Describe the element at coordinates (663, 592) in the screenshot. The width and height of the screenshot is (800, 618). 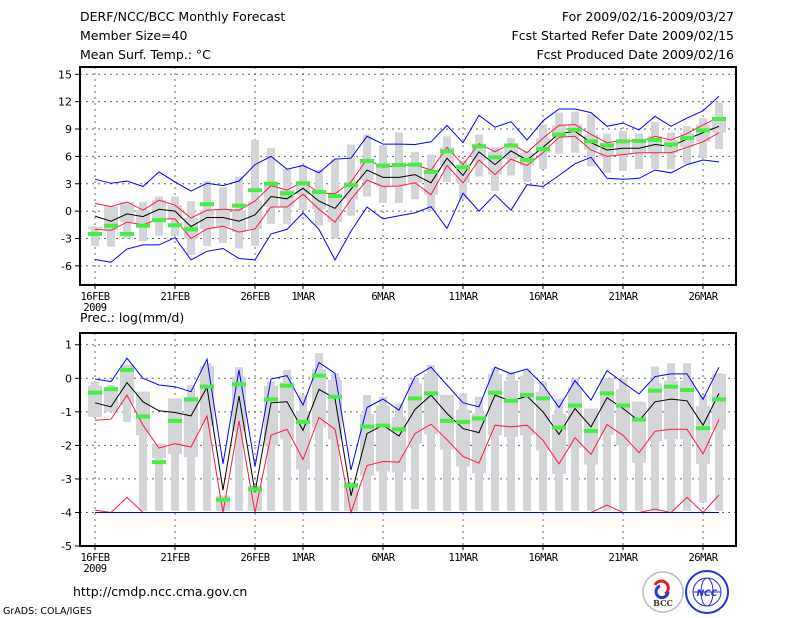
I see `bcc-logo: BCC` at that location.